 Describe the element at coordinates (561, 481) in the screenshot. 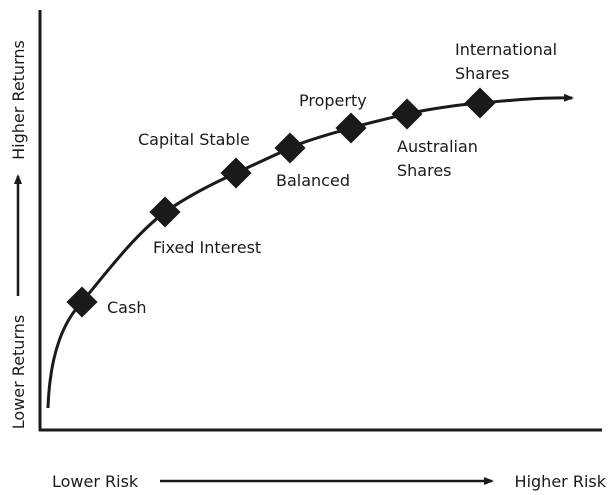

I see `x-high-label: Higher Risk` at that location.